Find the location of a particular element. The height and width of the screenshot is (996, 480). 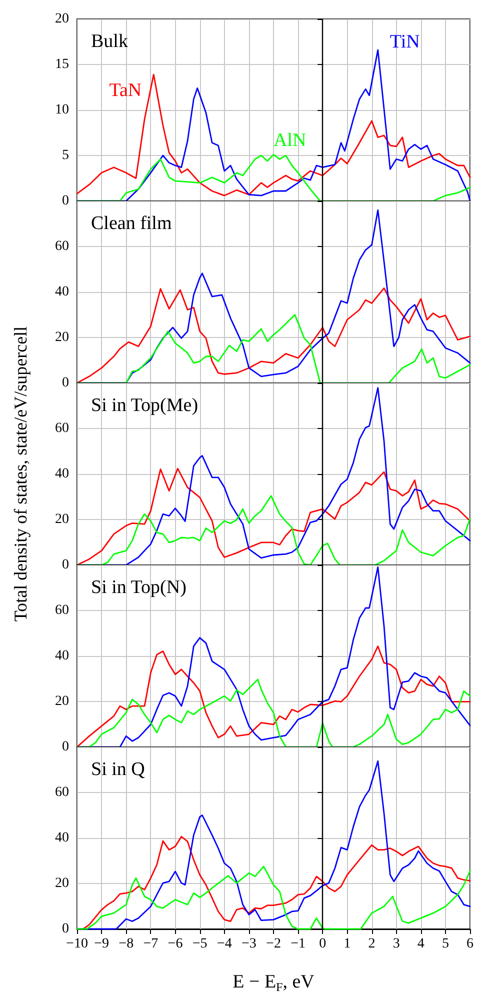

x-tick-label: 1 is located at coordinates (347, 944).